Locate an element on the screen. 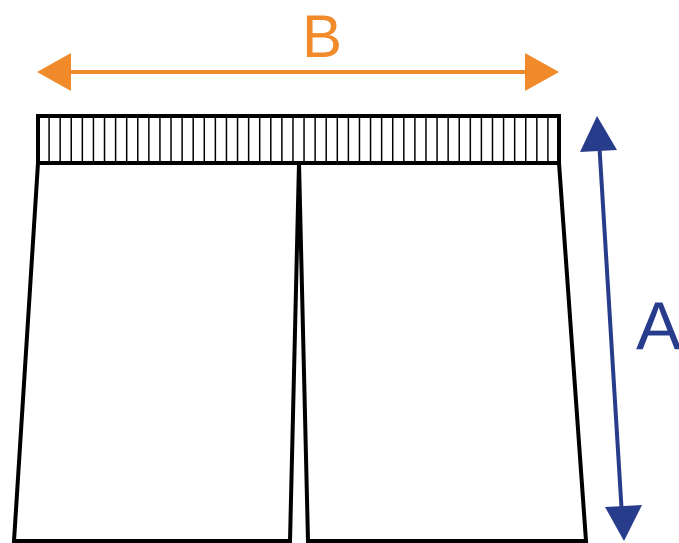  length-dimension: A is located at coordinates (629, 328).